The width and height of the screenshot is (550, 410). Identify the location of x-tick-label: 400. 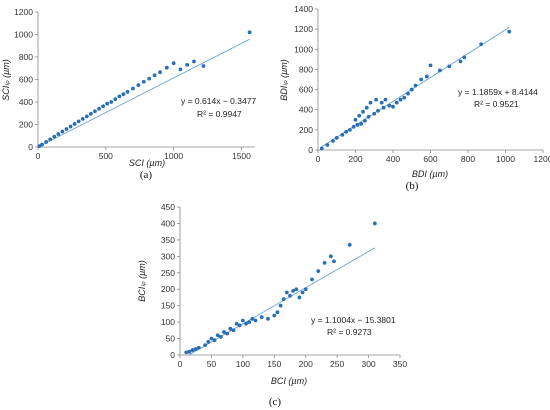
(393, 159).